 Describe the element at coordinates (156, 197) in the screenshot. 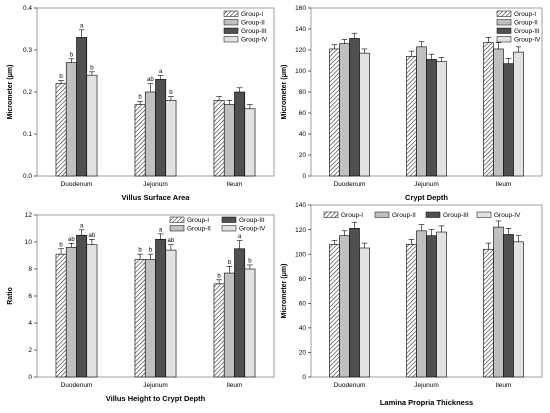

I see `chart-title: Villus Surface Area` at that location.